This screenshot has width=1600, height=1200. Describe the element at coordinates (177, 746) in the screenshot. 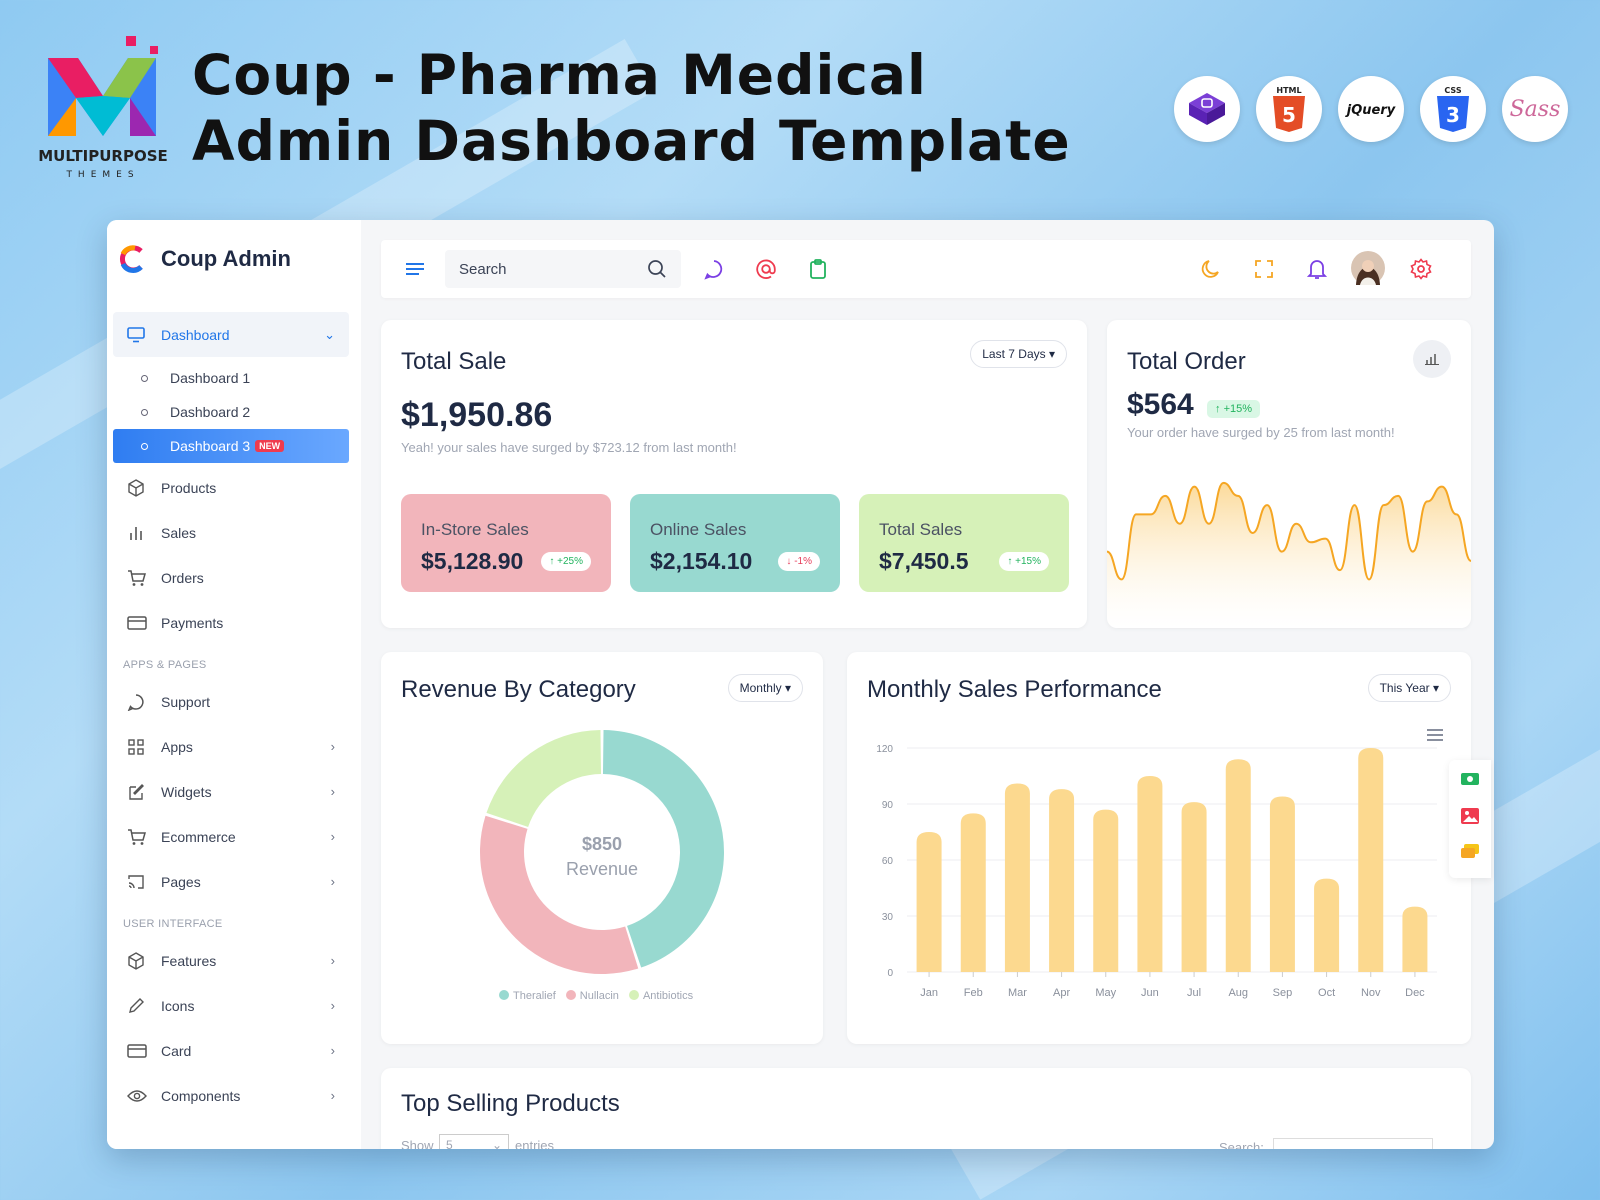

I see `sidebar-item-label: Apps` at that location.